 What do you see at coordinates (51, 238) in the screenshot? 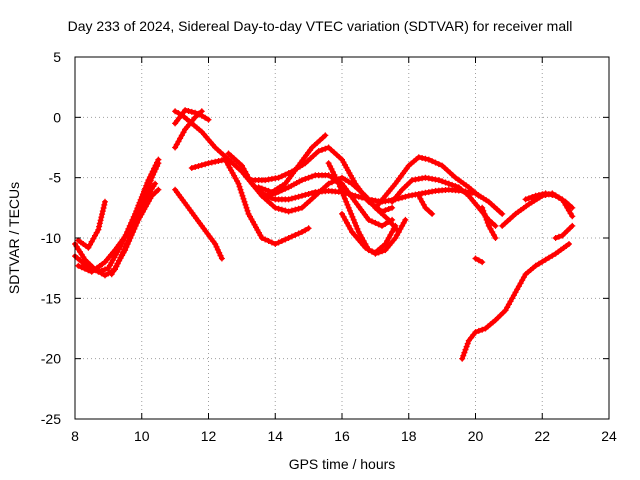
I see `y-tick-label: -10` at bounding box center [51, 238].